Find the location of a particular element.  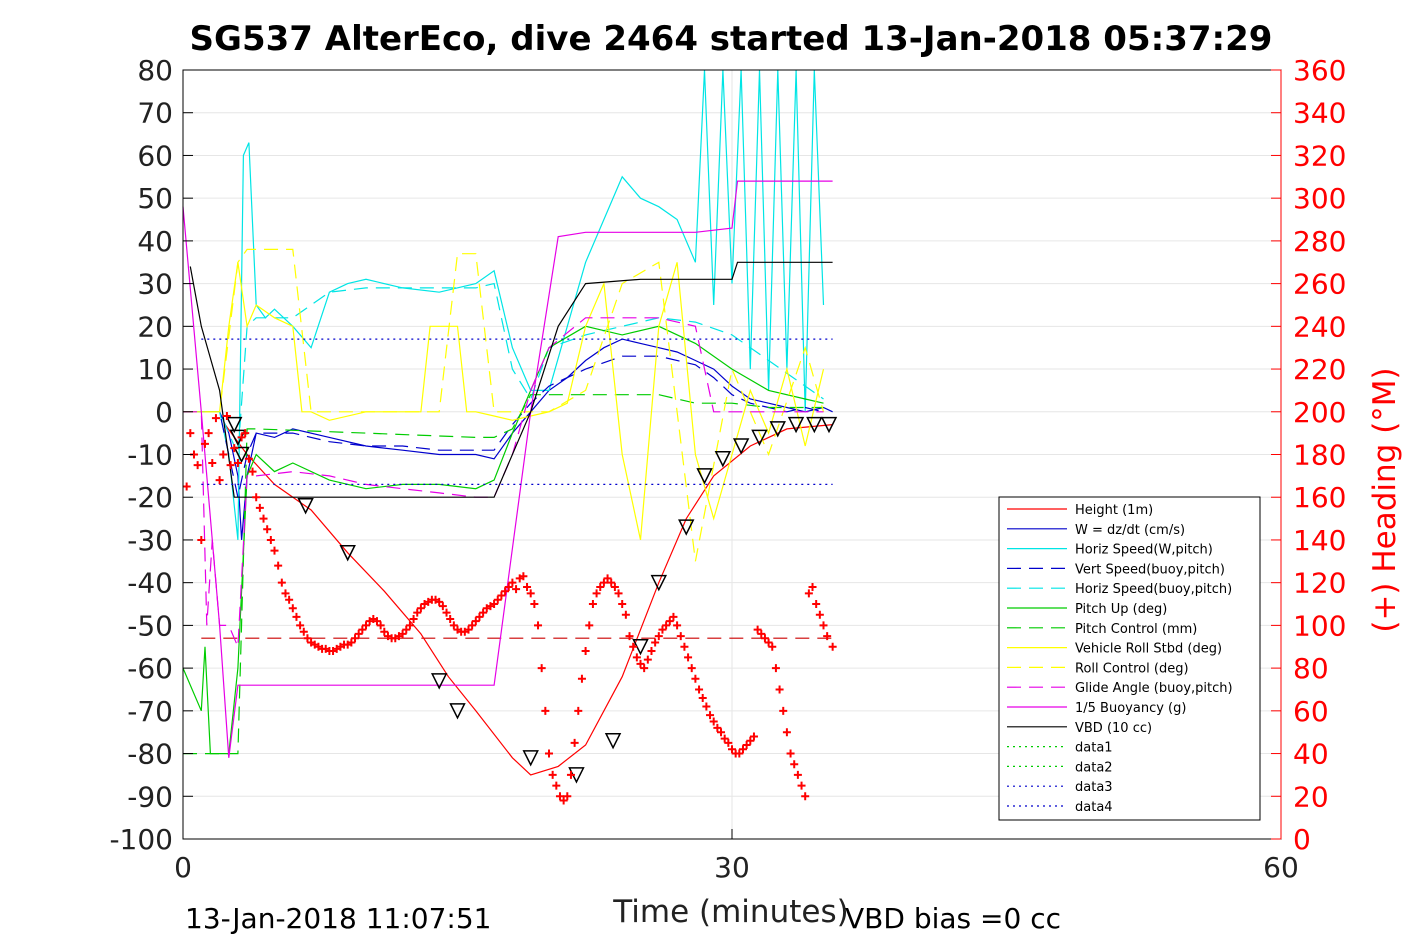

y-tick-label: 50 is located at coordinates (155, 198).